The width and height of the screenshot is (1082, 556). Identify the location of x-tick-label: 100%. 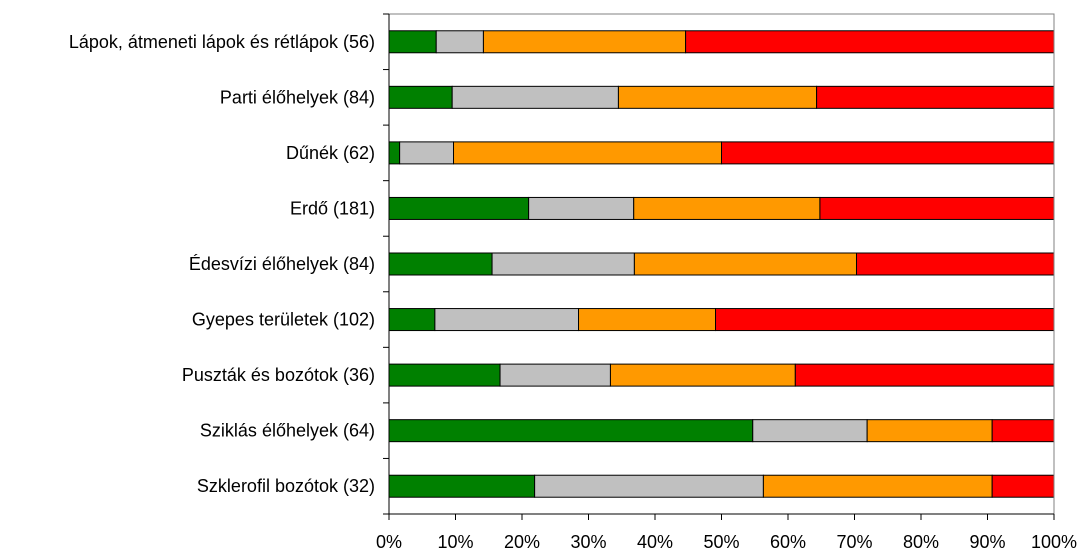
(1054, 542).